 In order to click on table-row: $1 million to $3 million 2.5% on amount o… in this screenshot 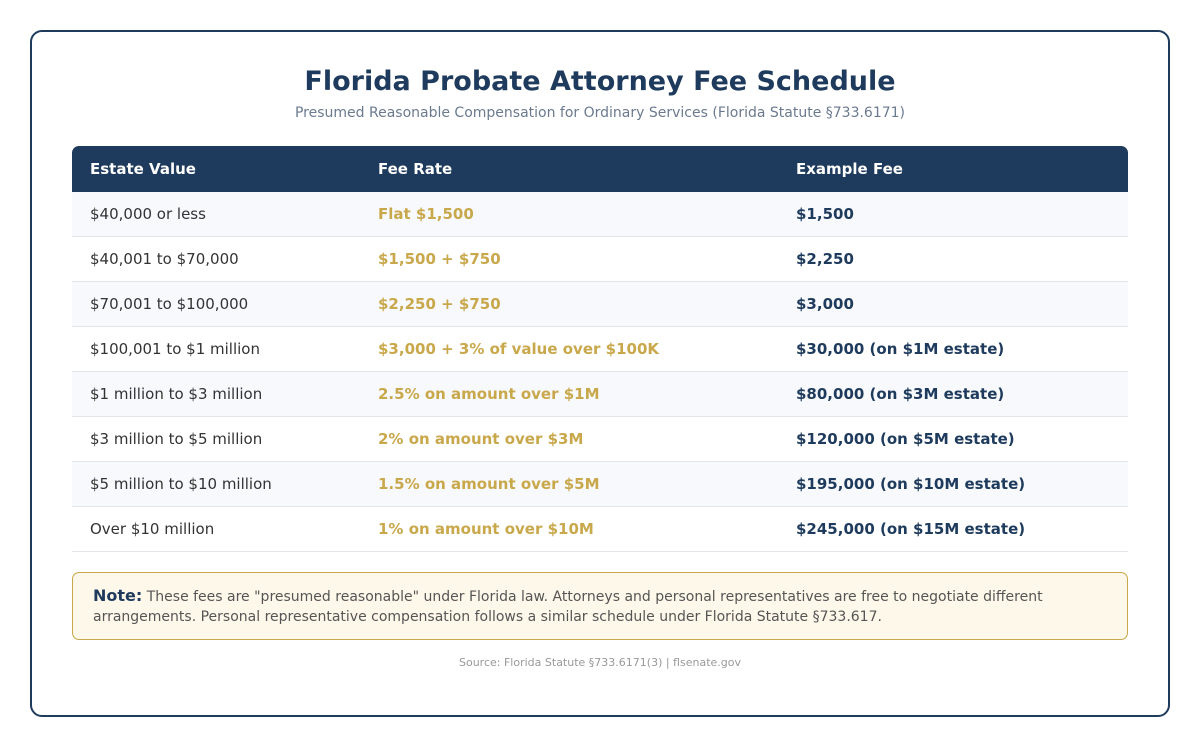, I will do `click(600, 394)`.